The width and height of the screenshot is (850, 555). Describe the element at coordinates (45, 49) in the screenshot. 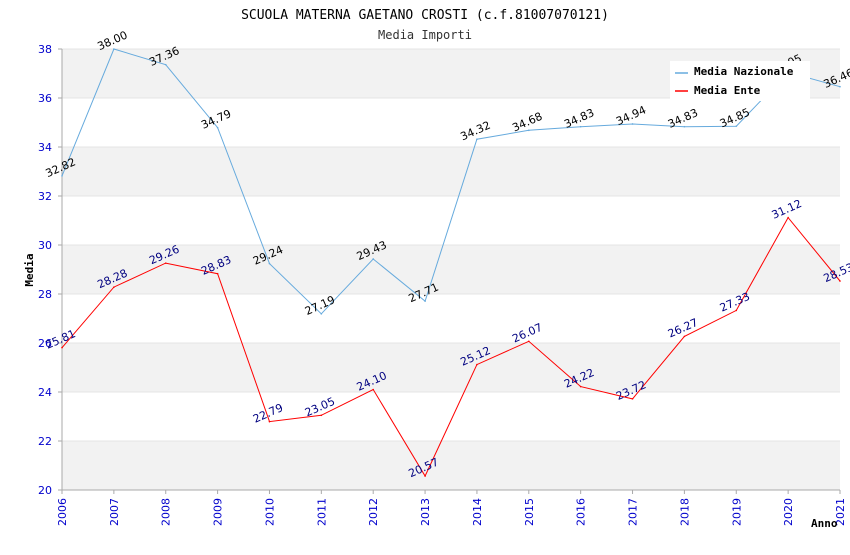

I see `y-tick-label: 38` at that location.